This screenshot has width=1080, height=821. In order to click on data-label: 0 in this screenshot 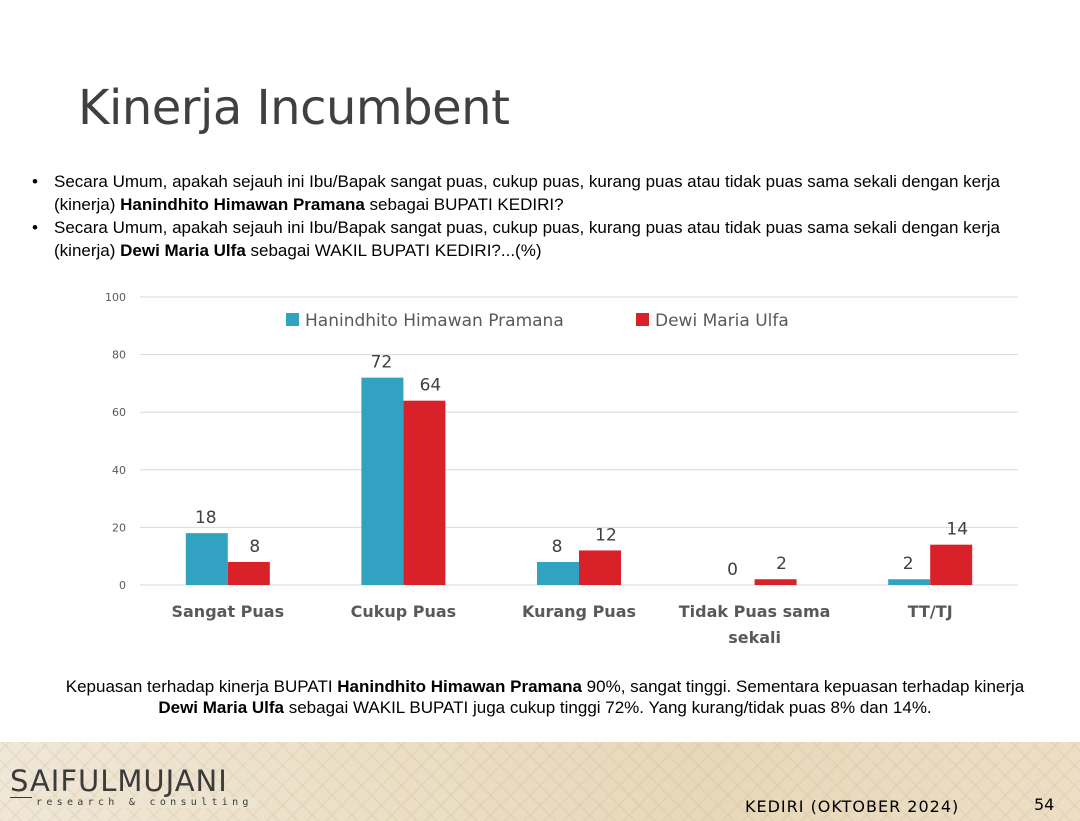, I will do `click(732, 570)`.